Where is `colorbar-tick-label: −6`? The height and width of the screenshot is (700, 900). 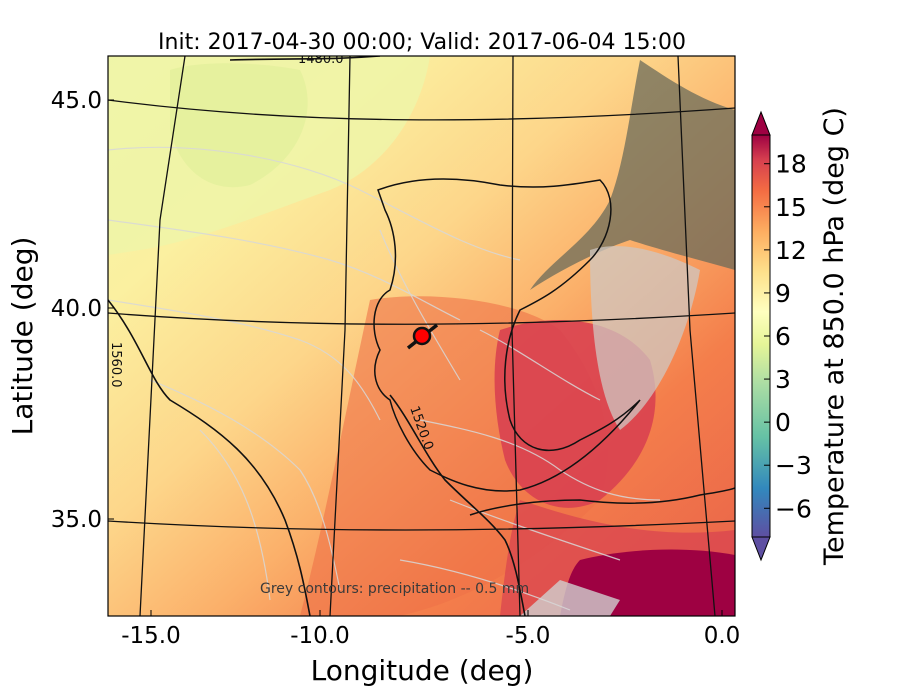 colorbar-tick-label: −6 is located at coordinates (793, 508).